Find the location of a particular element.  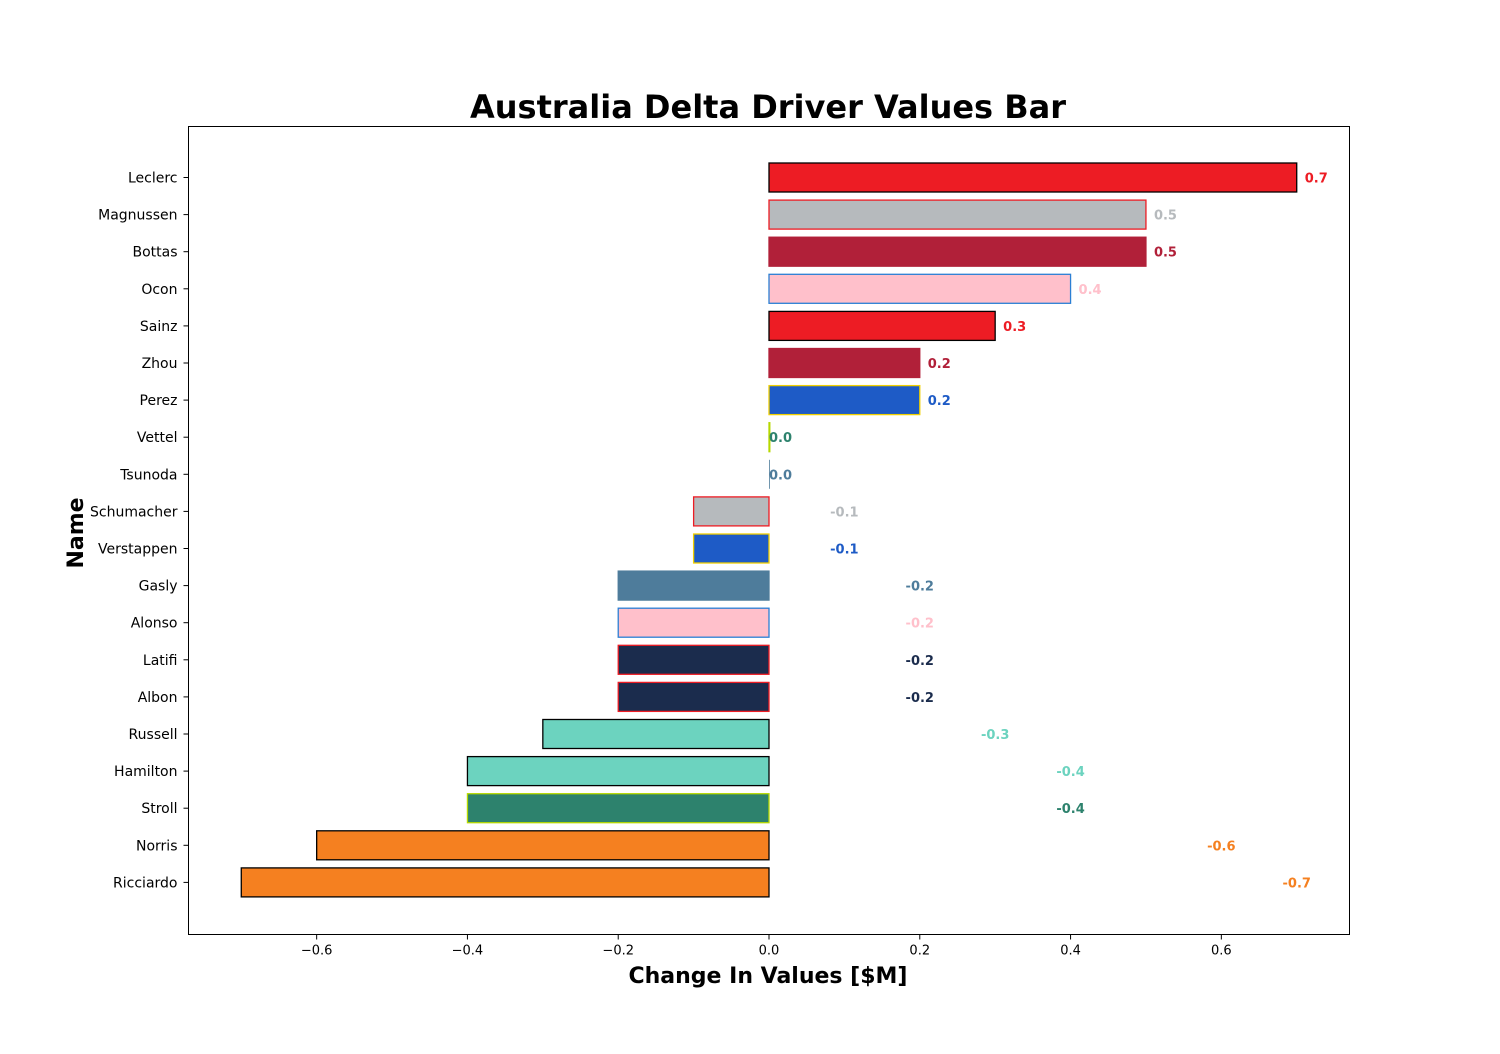

y-tick-label: Russell is located at coordinates (153, 735).